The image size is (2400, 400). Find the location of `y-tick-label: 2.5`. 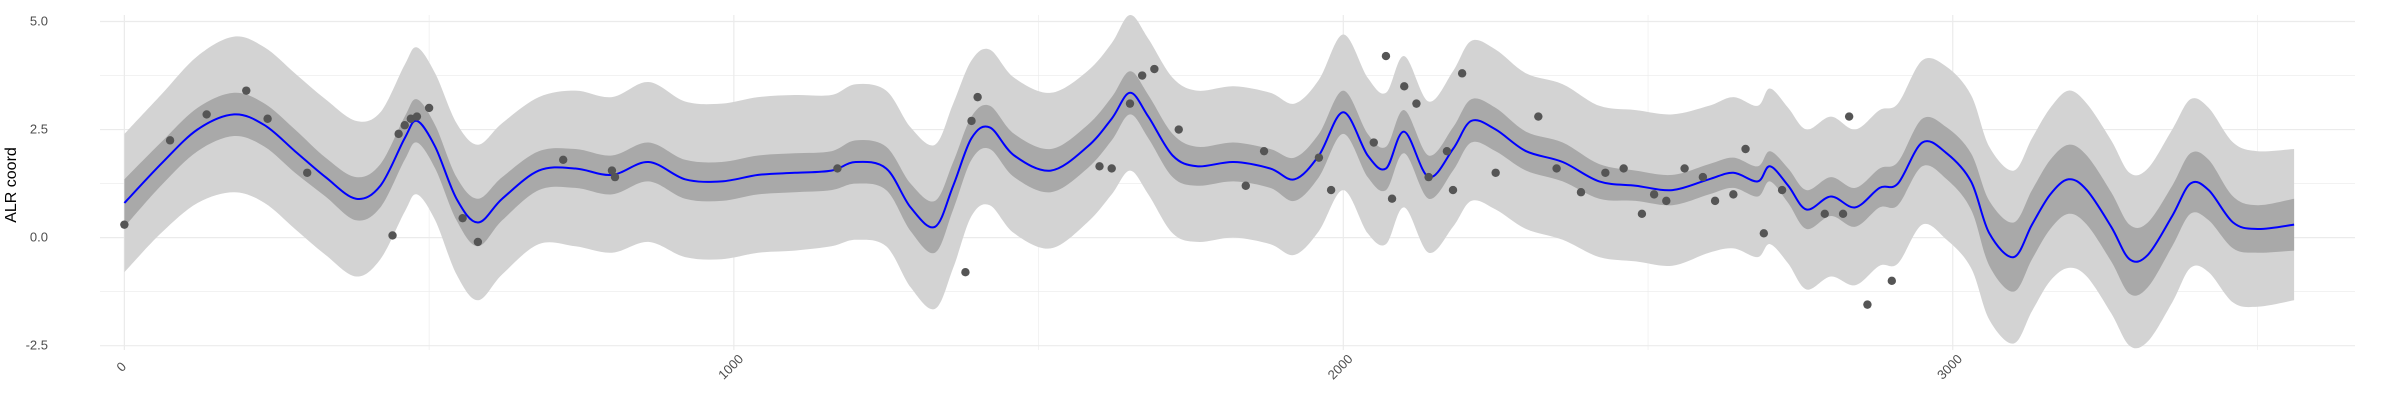

y-tick-label: 2.5 is located at coordinates (39, 129).